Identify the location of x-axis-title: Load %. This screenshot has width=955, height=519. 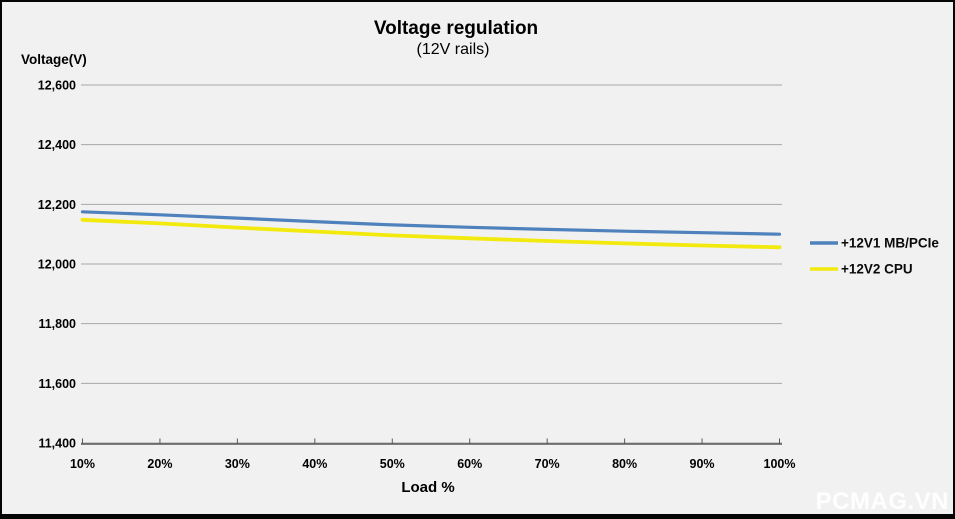
(427, 487).